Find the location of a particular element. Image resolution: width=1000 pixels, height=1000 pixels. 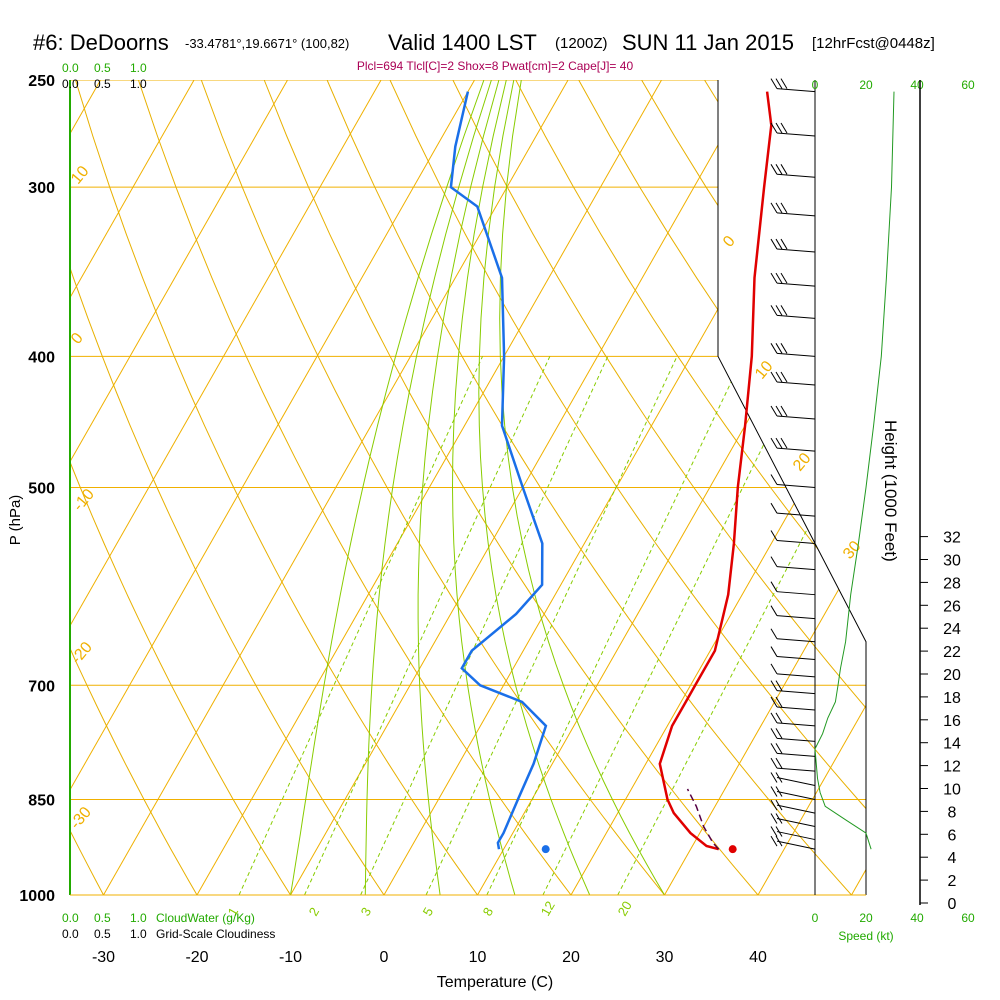

temperature-tick-label: -20 is located at coordinates (196, 957).